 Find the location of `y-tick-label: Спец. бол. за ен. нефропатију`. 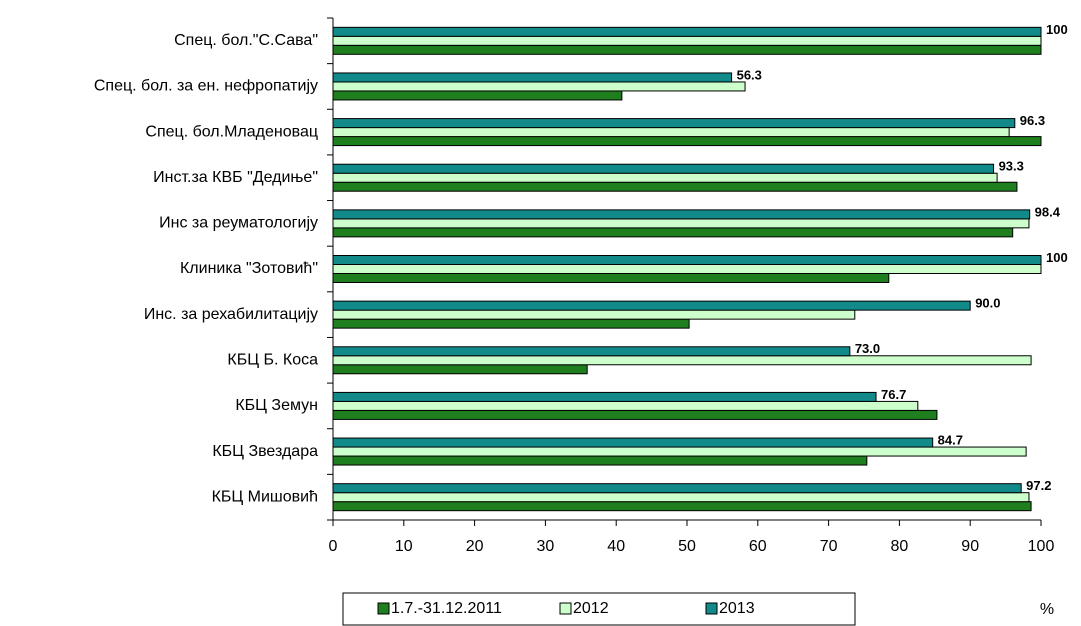

y-tick-label: Спец. бол. за ен. нефропатију is located at coordinates (206, 86).